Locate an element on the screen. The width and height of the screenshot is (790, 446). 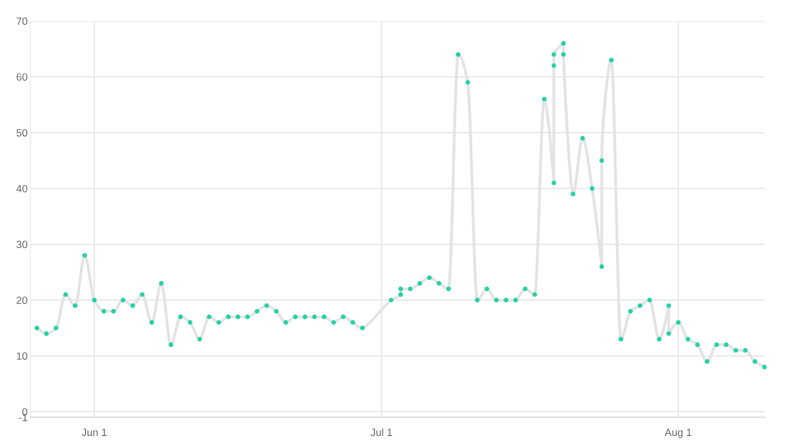
y-tick-label: 50 is located at coordinates (22, 133).